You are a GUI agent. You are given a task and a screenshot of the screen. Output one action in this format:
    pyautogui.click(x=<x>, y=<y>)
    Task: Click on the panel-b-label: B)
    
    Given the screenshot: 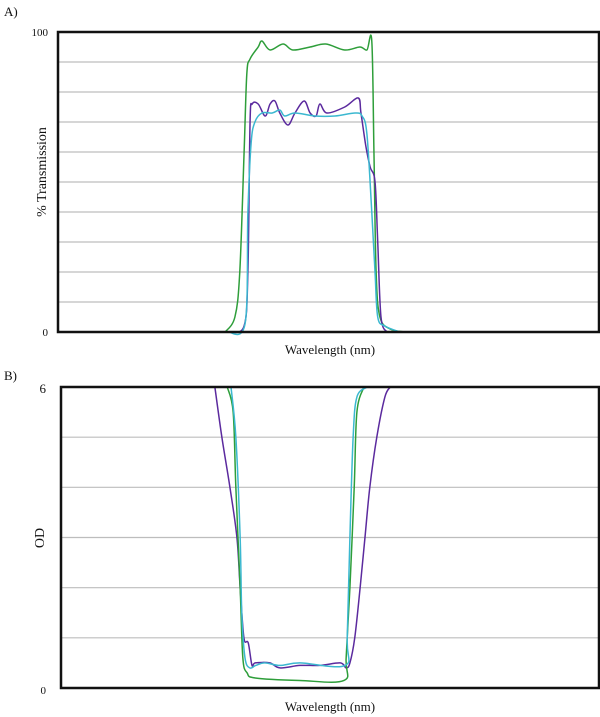 What is the action you would take?
    pyautogui.click(x=10, y=375)
    